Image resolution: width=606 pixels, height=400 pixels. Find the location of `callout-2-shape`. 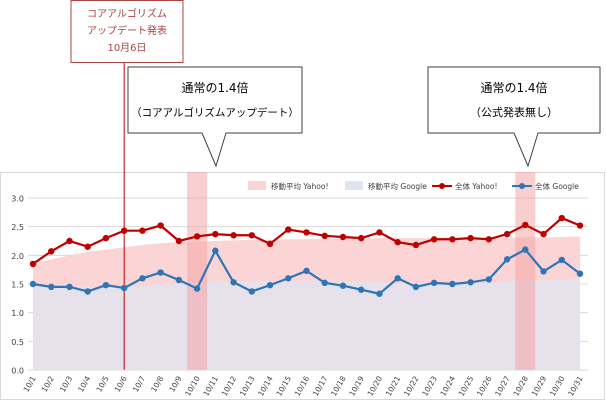

callout-2-shape is located at coordinates (514, 117).